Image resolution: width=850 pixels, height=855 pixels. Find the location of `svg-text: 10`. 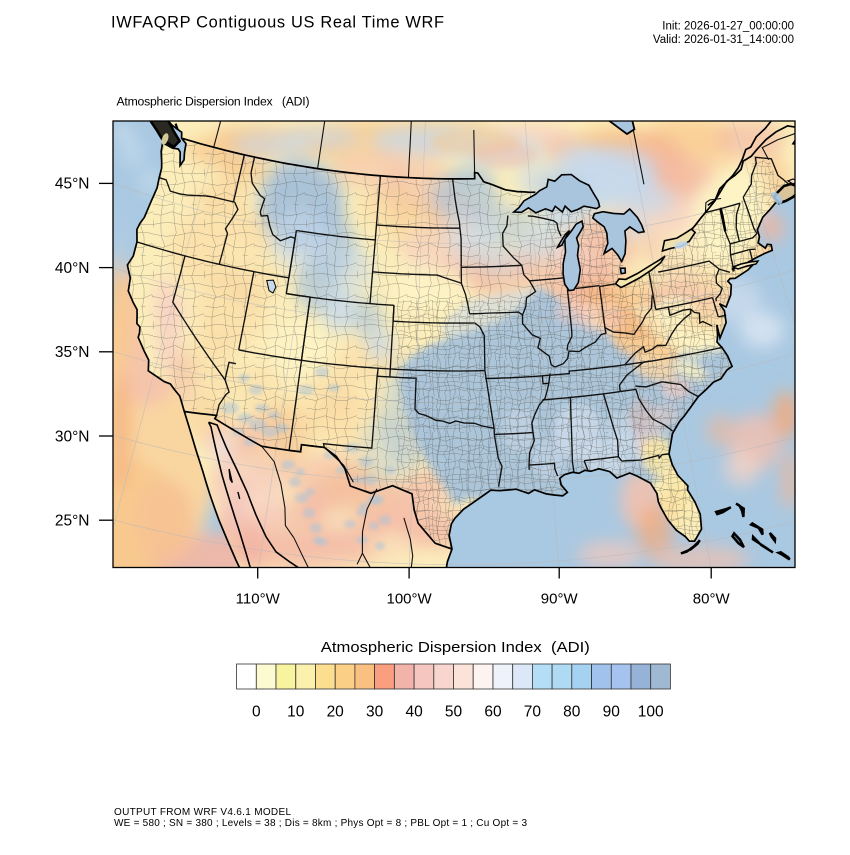

svg-text: 10 is located at coordinates (296, 712).